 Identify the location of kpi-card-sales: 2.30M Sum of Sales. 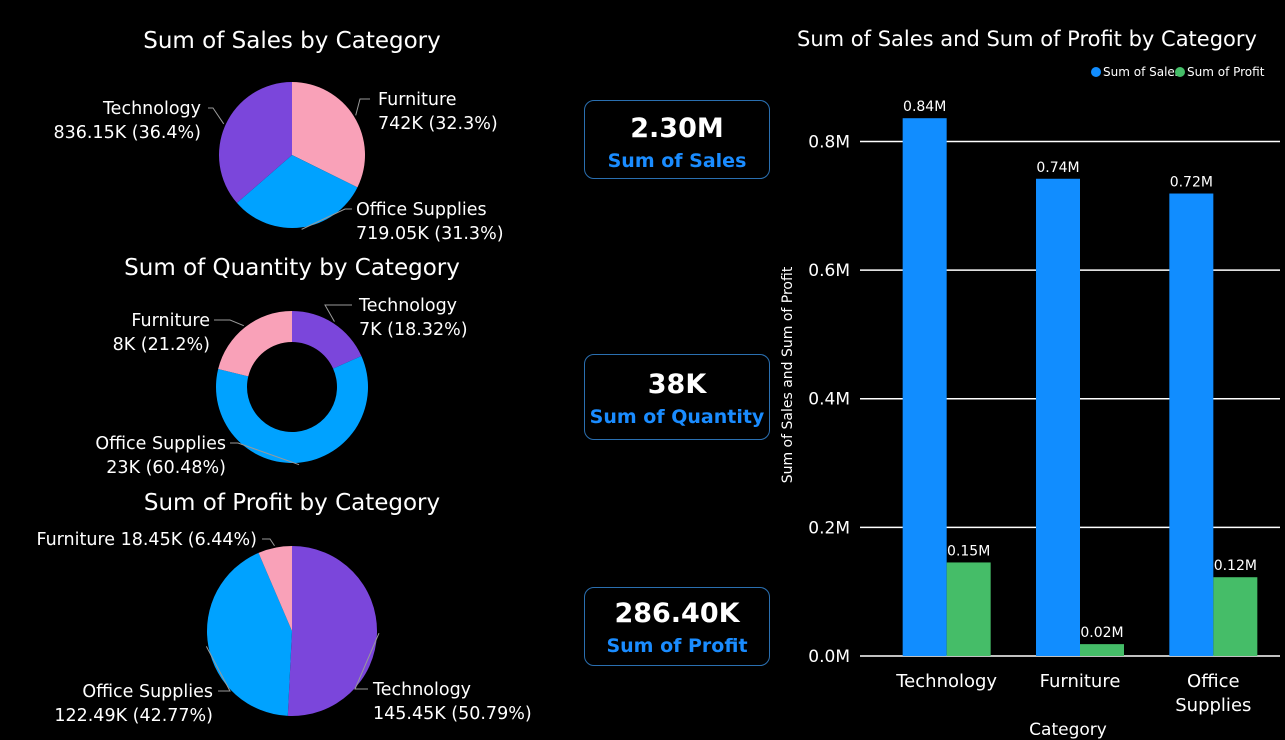
(677, 139).